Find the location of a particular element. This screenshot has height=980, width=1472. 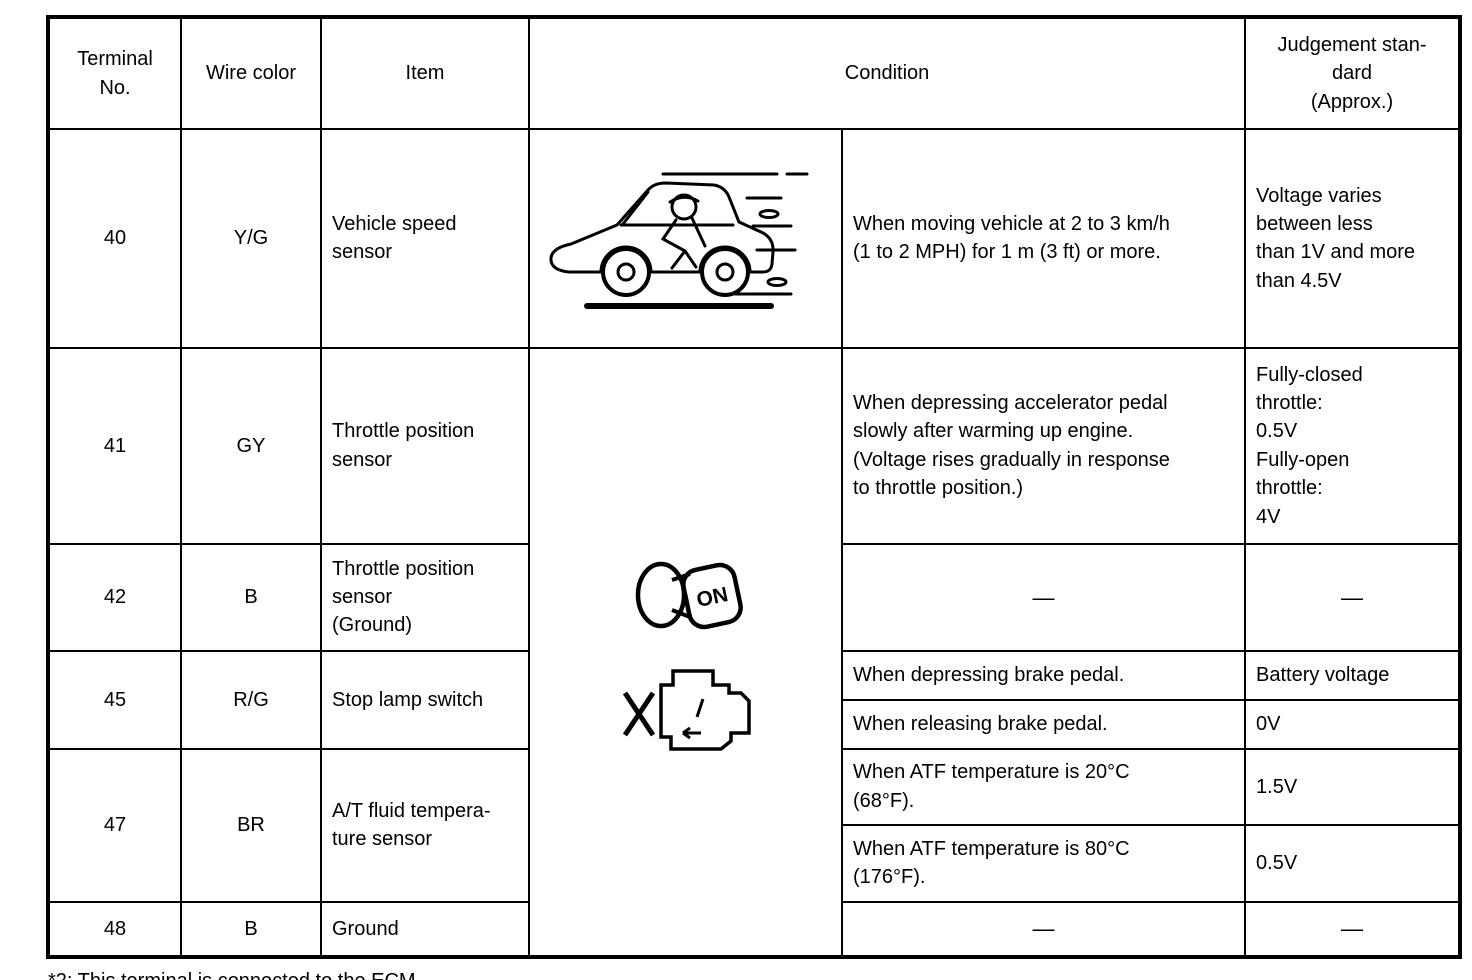

wire-color-48-cell: B is located at coordinates (251, 929).